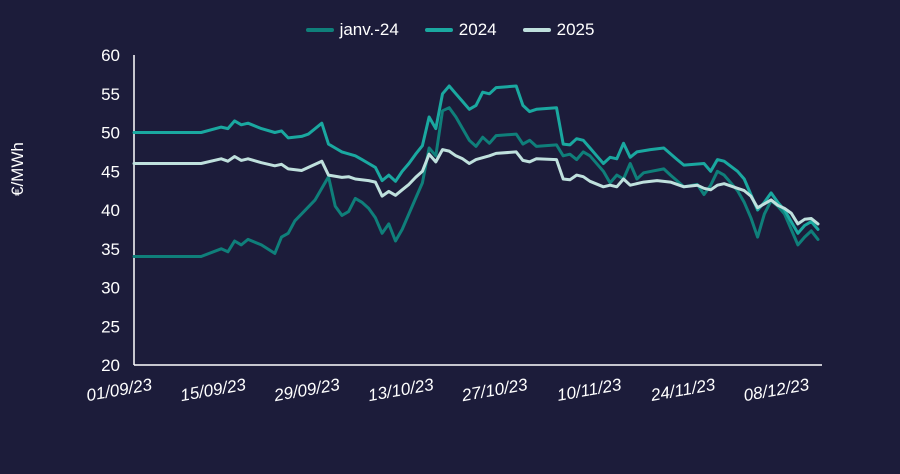  Describe the element at coordinates (682, 390) in the screenshot. I see `x-tick-label: 24/11/23` at that location.